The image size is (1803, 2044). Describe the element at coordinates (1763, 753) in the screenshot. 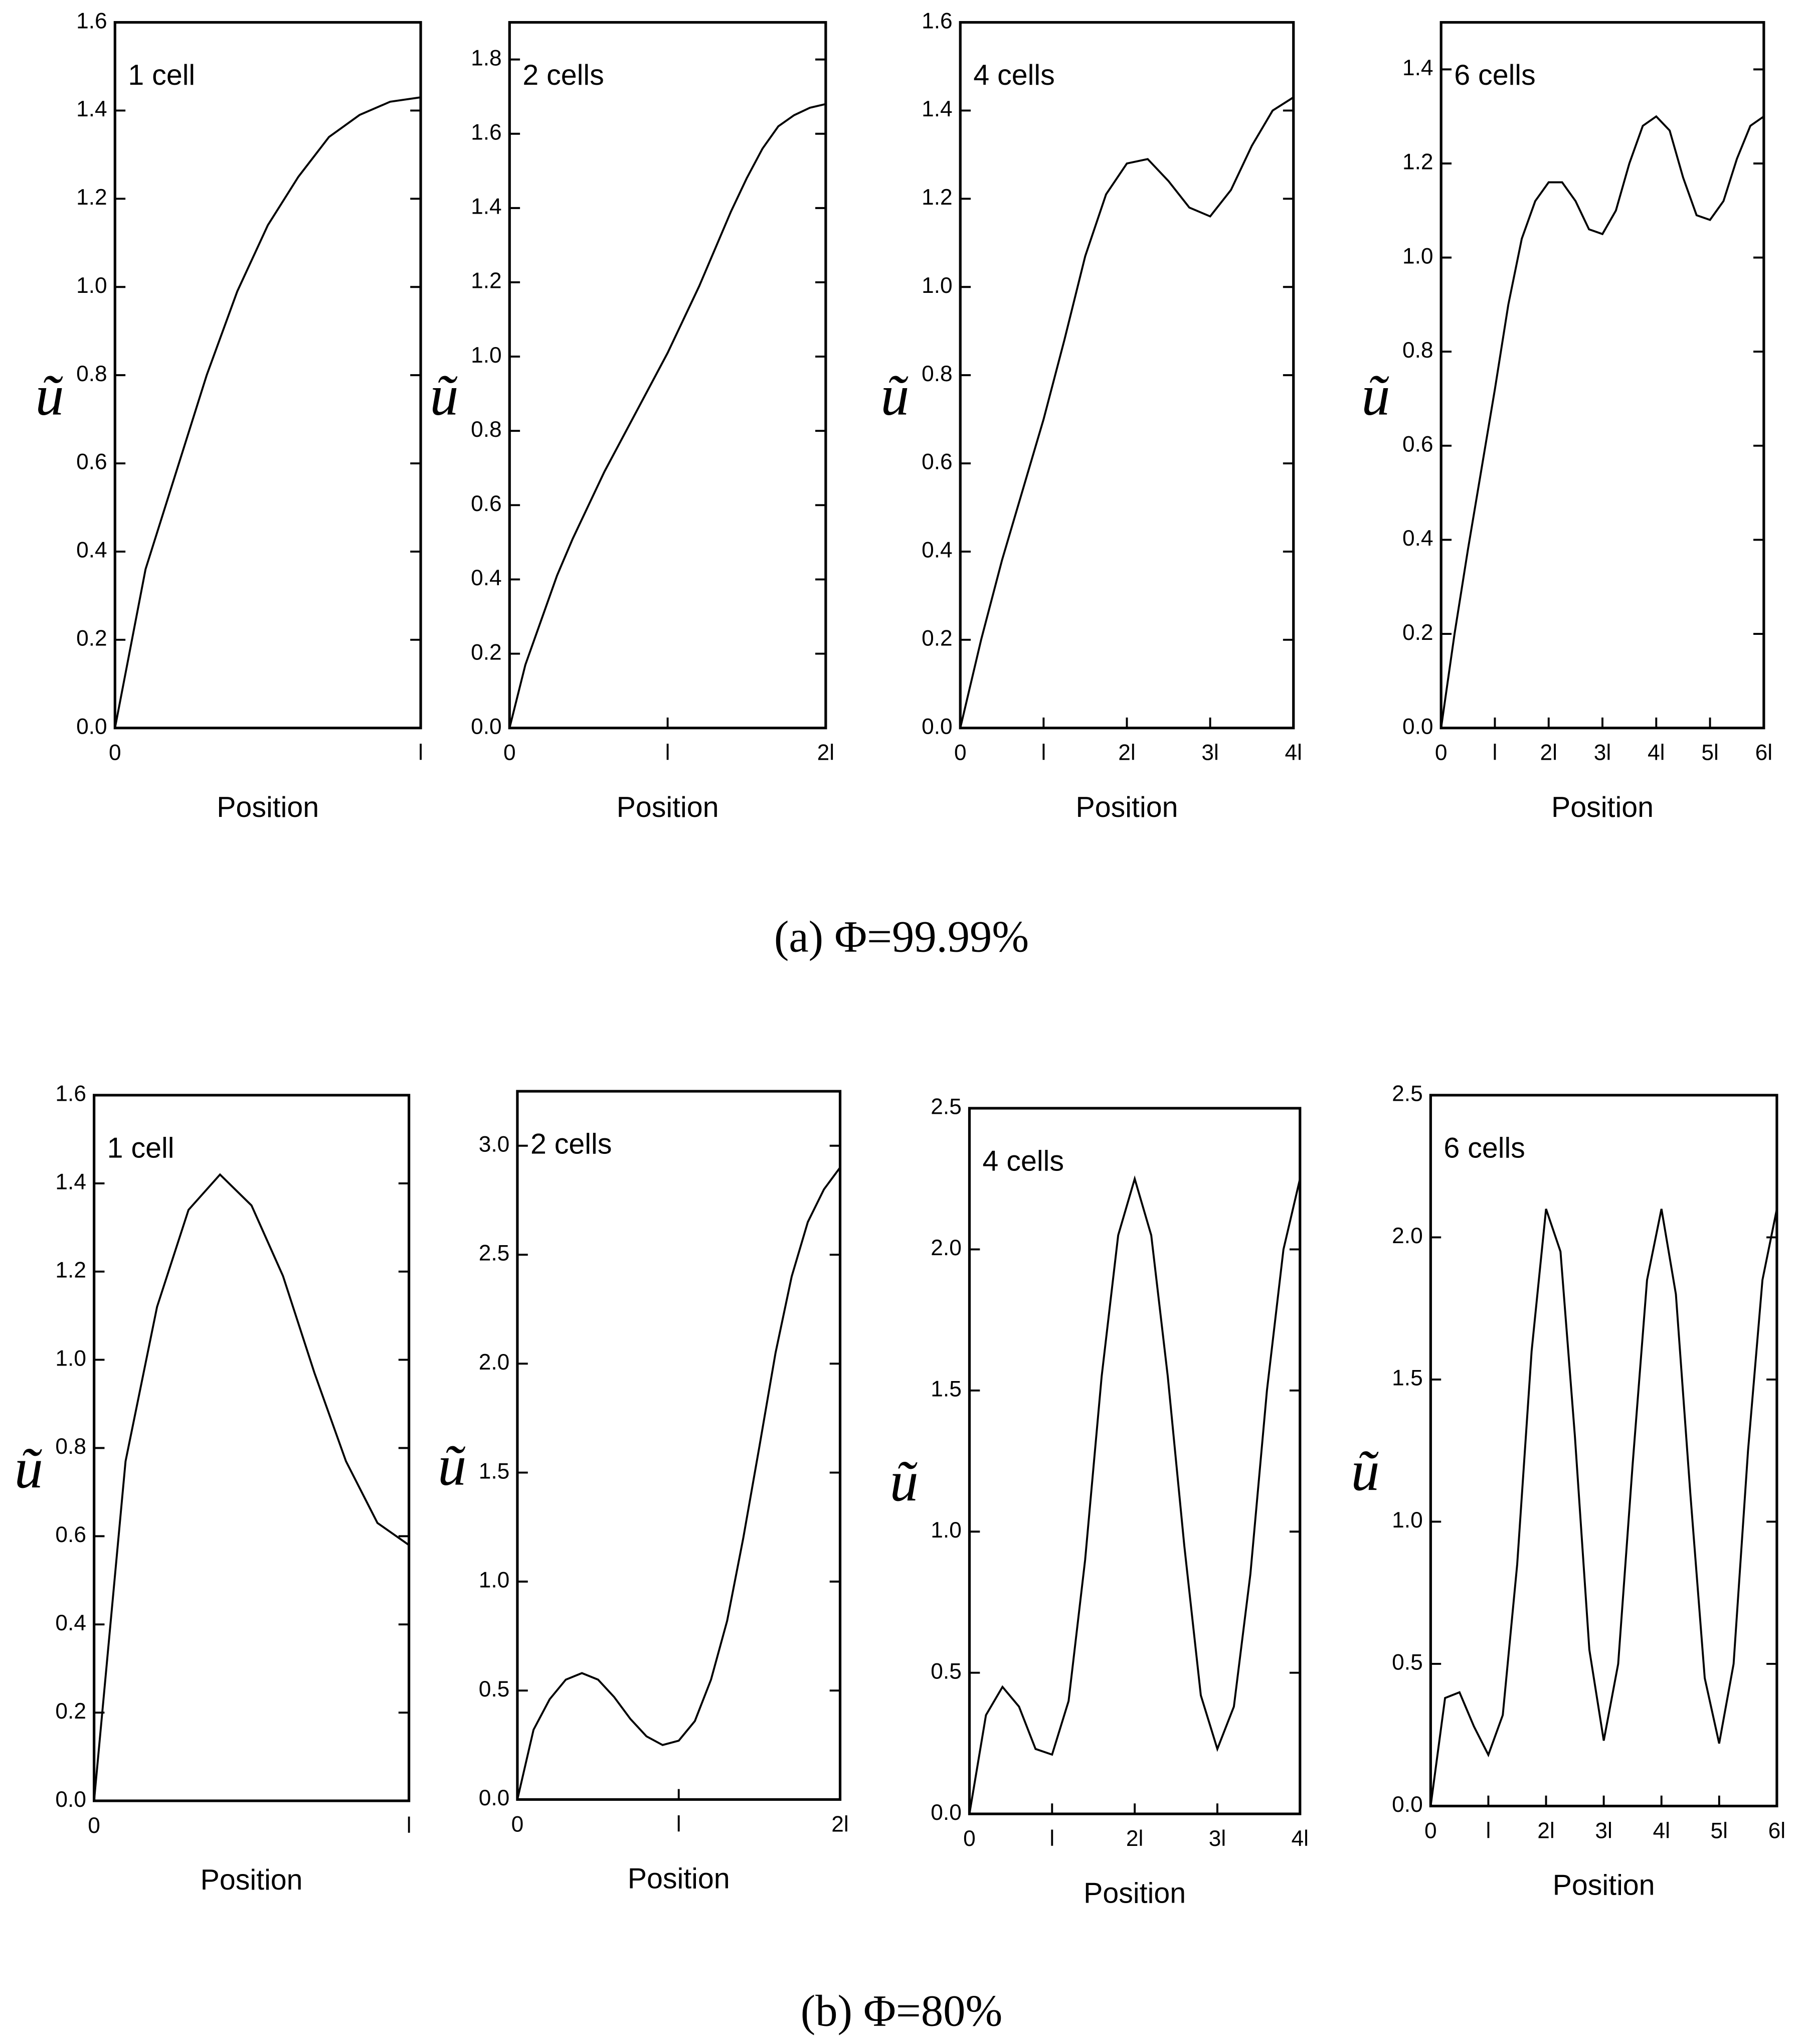

I see `x-tick-label: 6l` at that location.